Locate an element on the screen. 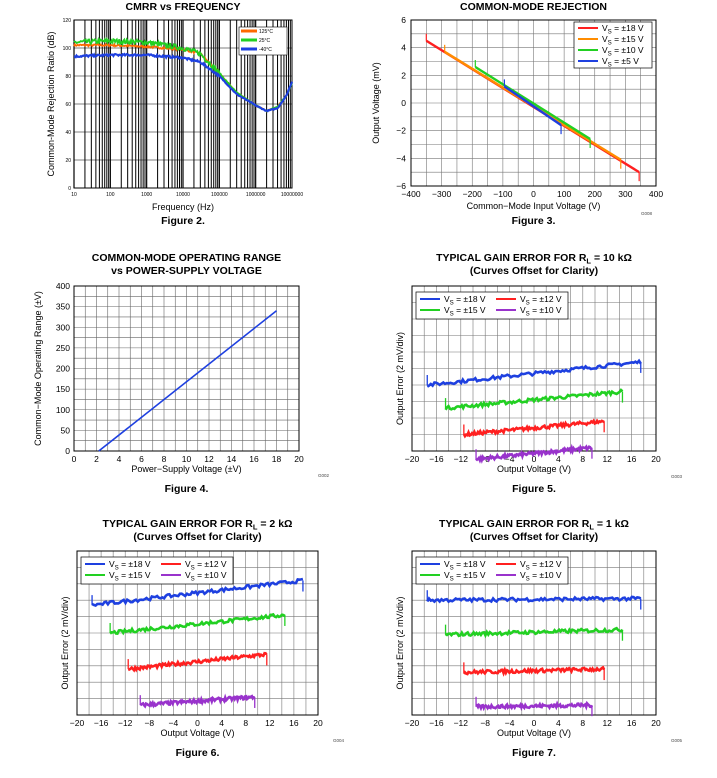 Image resolution: width=717 pixels, height=778 pixels. legend-label: 125°C is located at coordinates (266, 32).